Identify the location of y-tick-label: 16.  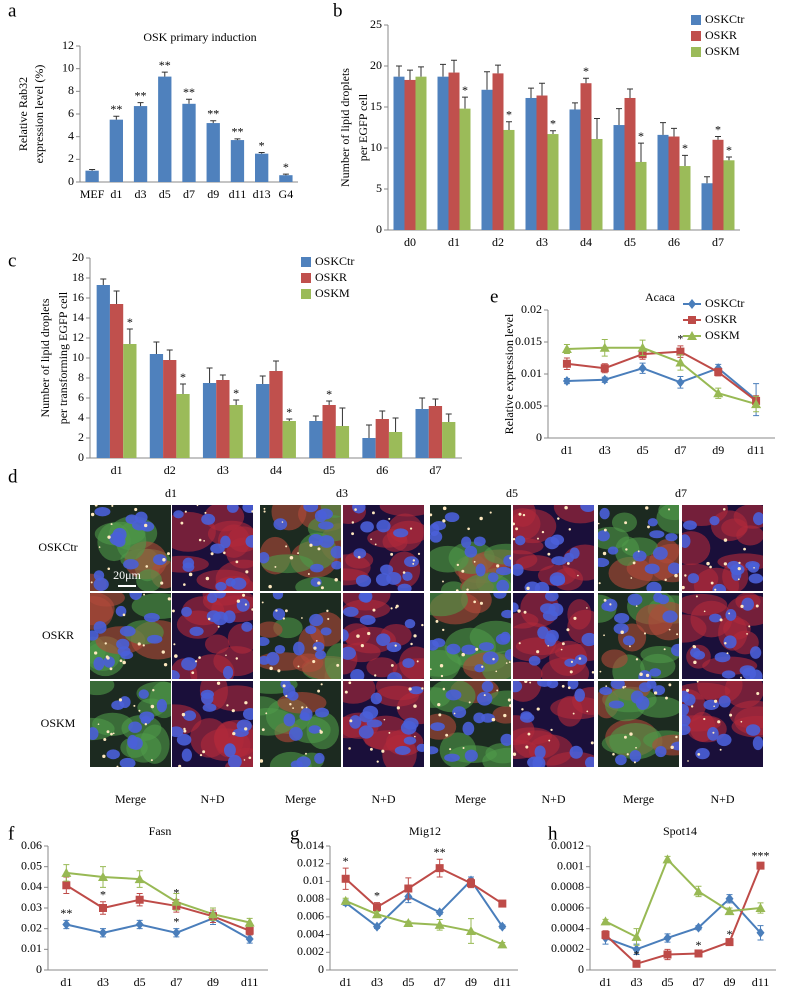
(78, 297).